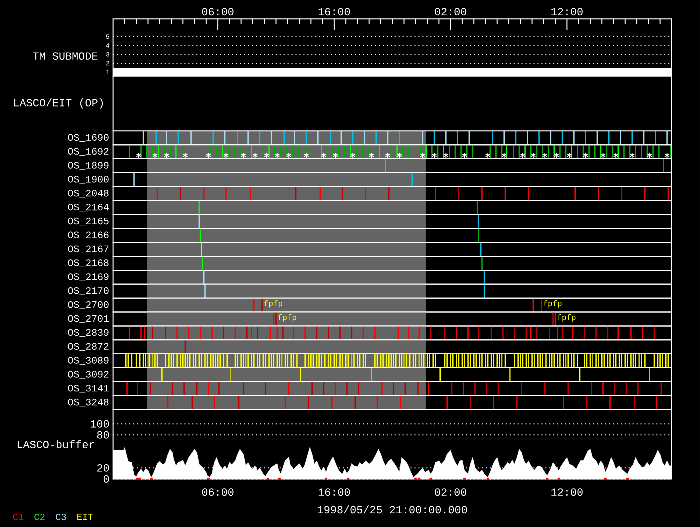 Image resolution: width=700 pixels, height=527 pixels. What do you see at coordinates (88, 208) in the screenshot?
I see `y-axis-title: OS_2164` at bounding box center [88, 208].